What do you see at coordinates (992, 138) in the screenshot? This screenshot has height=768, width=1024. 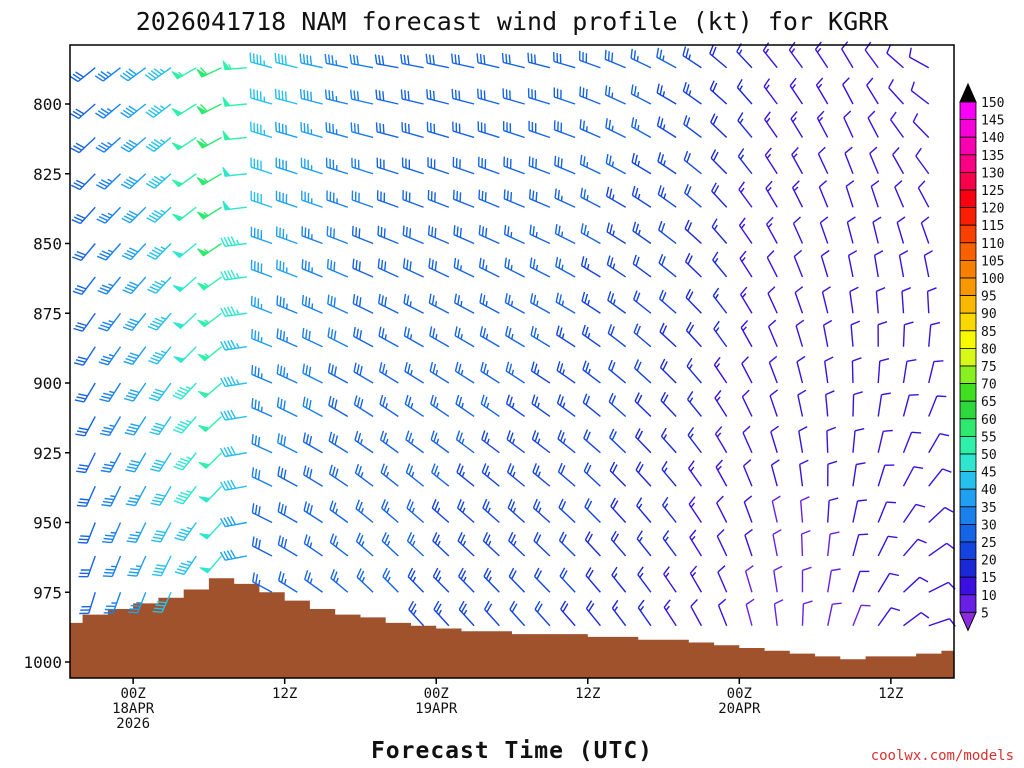 I see `colorbar-label: 140` at bounding box center [992, 138].